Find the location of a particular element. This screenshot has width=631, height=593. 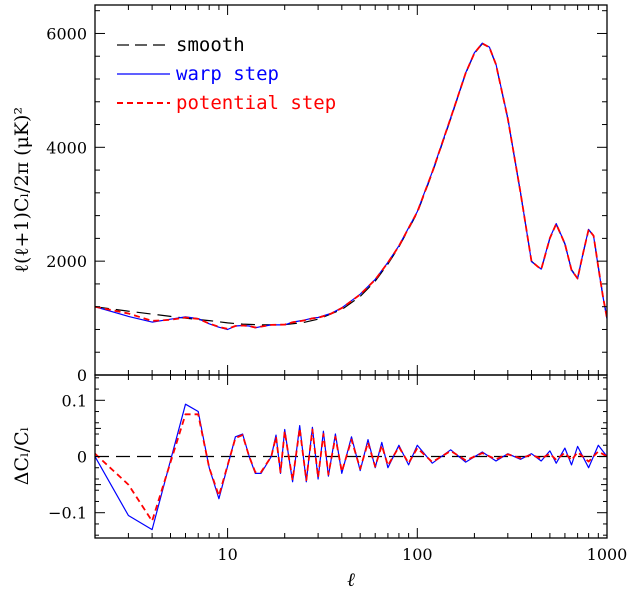

legend-label-smooth: smooth is located at coordinates (210, 45).